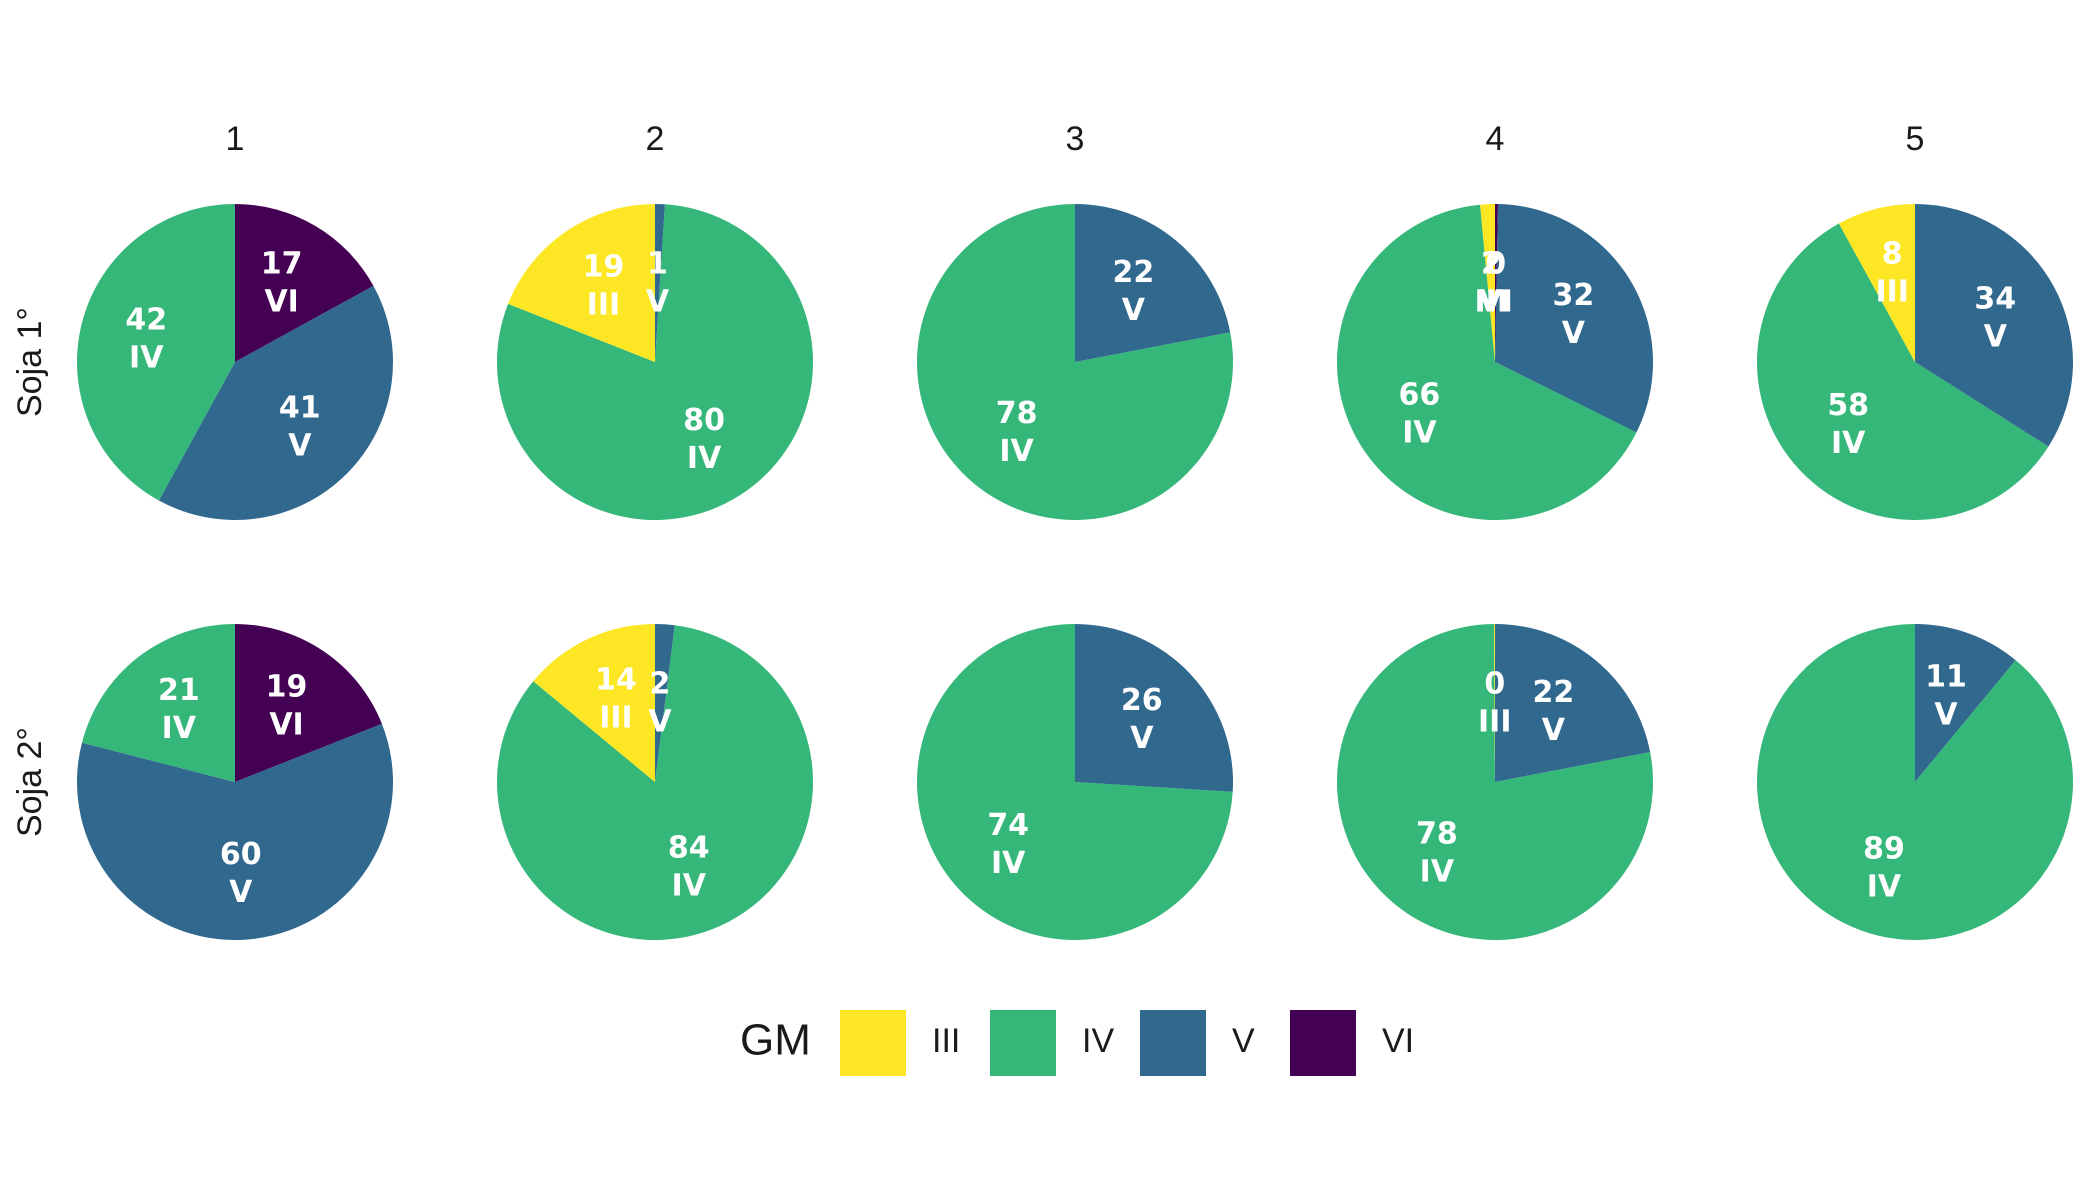 Image resolution: width=2100 pixels, height=1200 pixels. I want to click on slice-value-label: 32, so click(1574, 295).